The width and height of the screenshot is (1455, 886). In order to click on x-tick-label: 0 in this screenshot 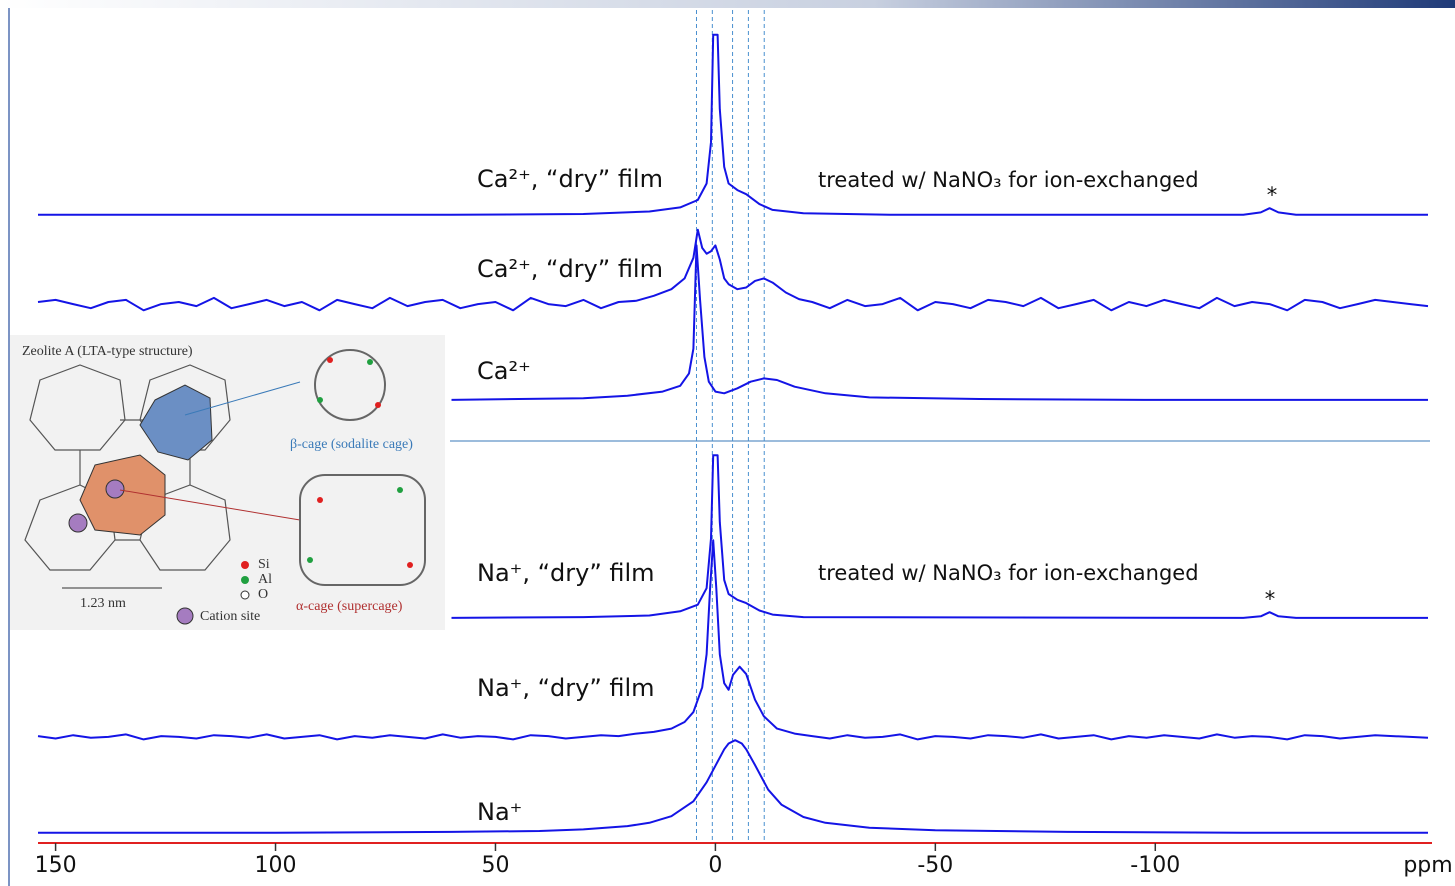, I will do `click(715, 865)`.